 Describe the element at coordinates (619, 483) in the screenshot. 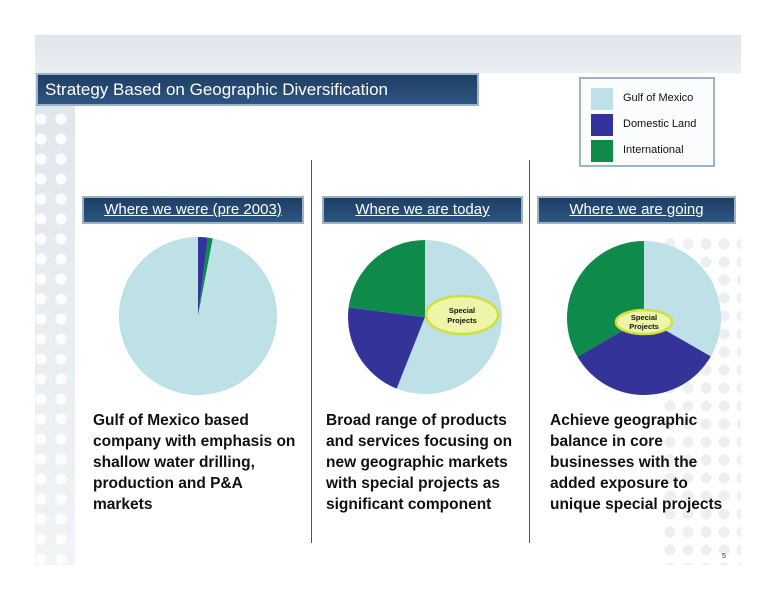

I see `description-line: added exposure to` at that location.